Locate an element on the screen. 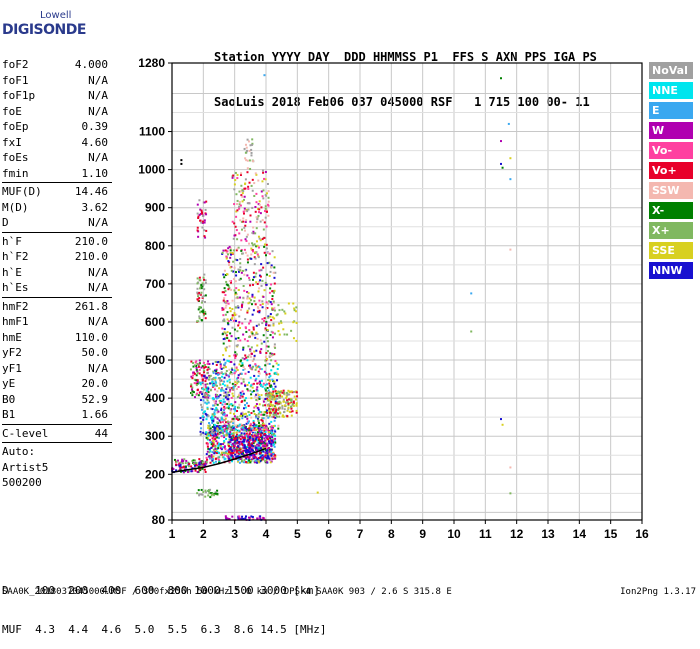 The image size is (700, 649). y-tick-label: 700 is located at coordinates (155, 284).